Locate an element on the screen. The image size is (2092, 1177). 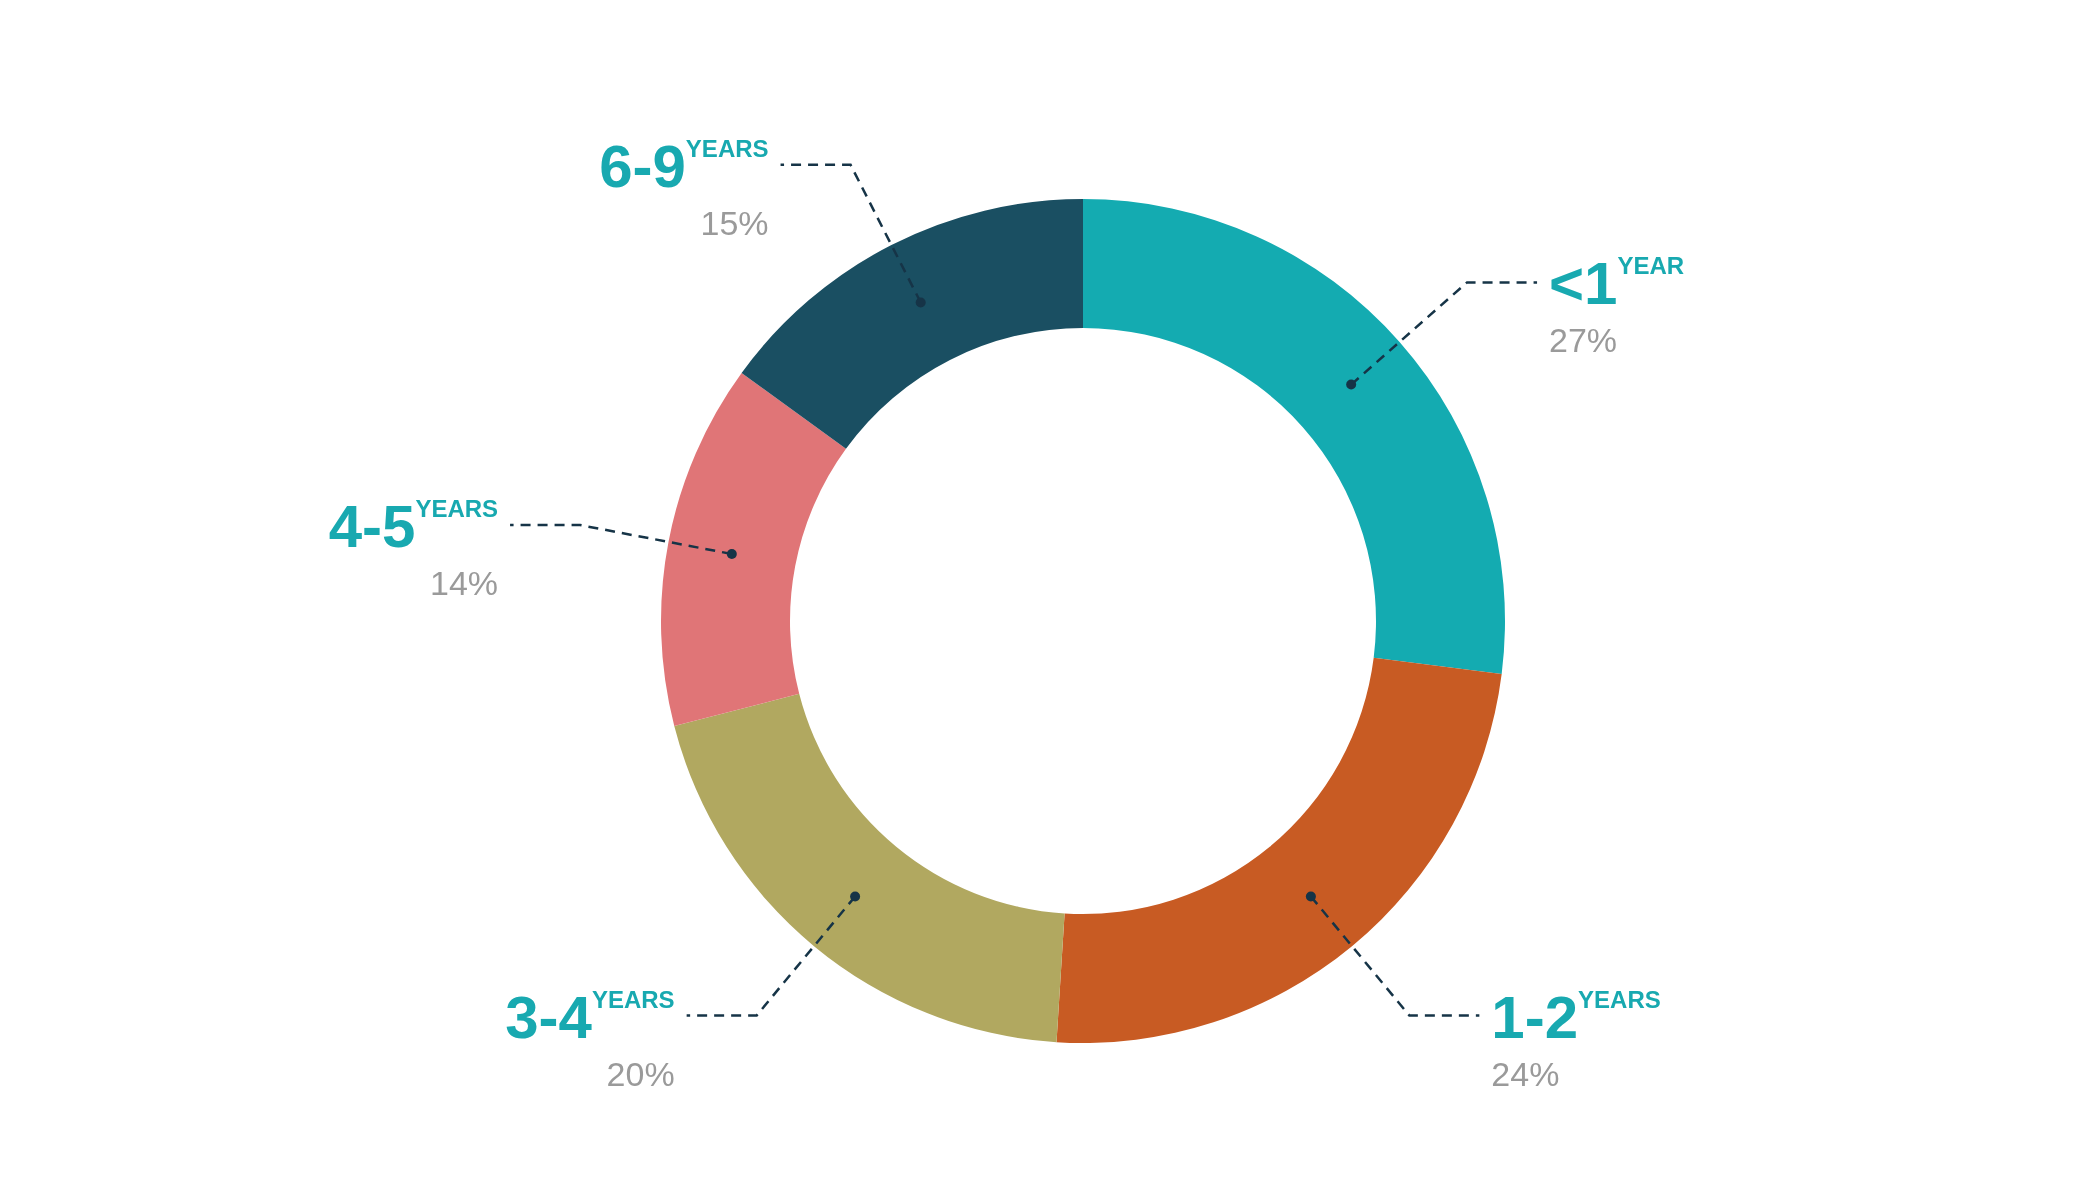
slice-label: 1-2$^{YEARS}$ is located at coordinates (1576, 1017).